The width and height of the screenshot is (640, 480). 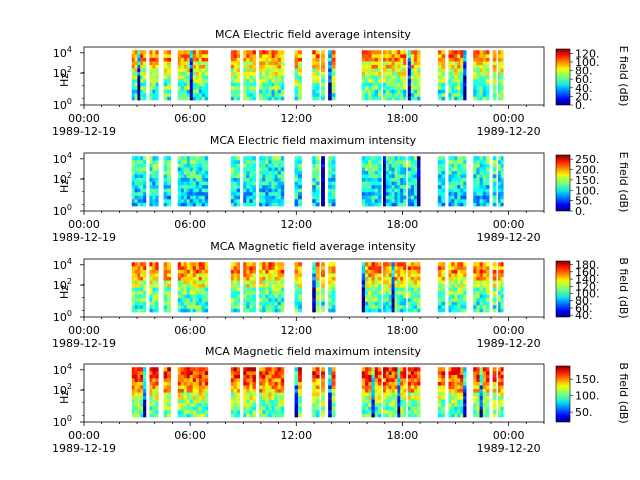 What do you see at coordinates (190, 118) in the screenshot?
I see `x-tick-label: 06:00` at bounding box center [190, 118].